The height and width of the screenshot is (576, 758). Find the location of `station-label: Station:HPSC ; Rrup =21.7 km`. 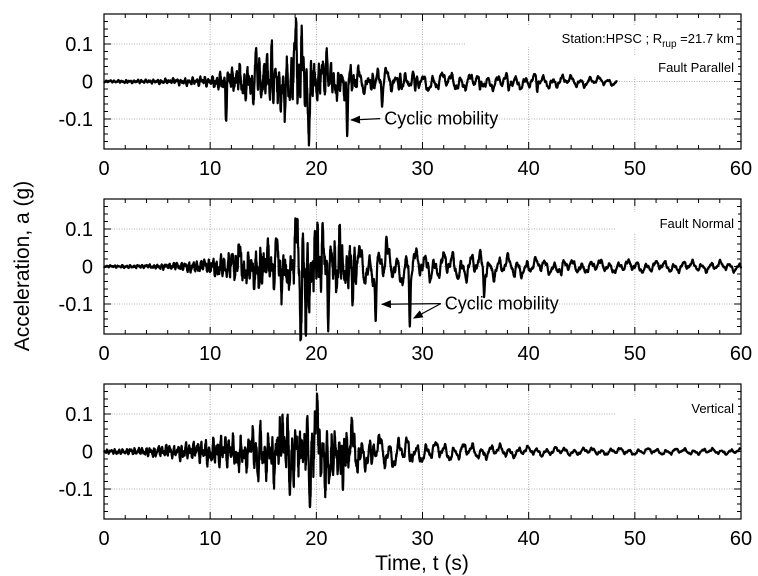

station-label: Station:HPSC ; Rrup =21.7 km is located at coordinates (648, 40).